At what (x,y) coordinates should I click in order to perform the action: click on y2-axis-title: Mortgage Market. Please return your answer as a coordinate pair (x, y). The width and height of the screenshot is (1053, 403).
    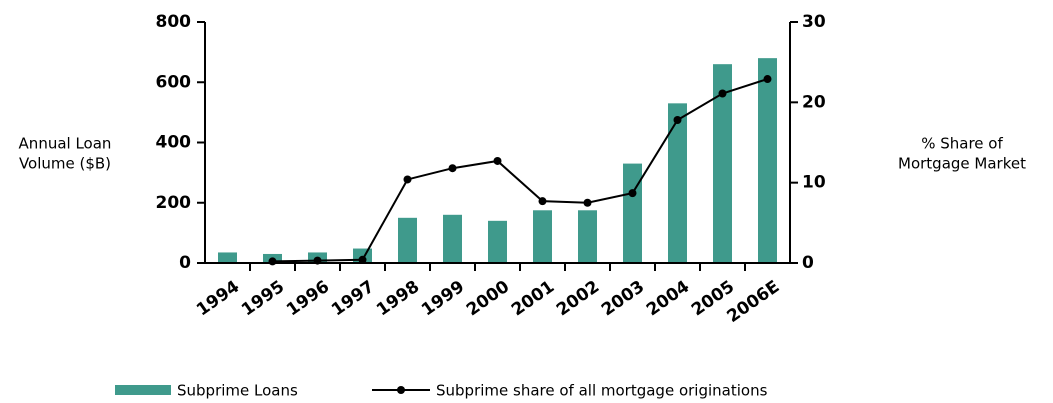
    Looking at the image, I should click on (962, 164).